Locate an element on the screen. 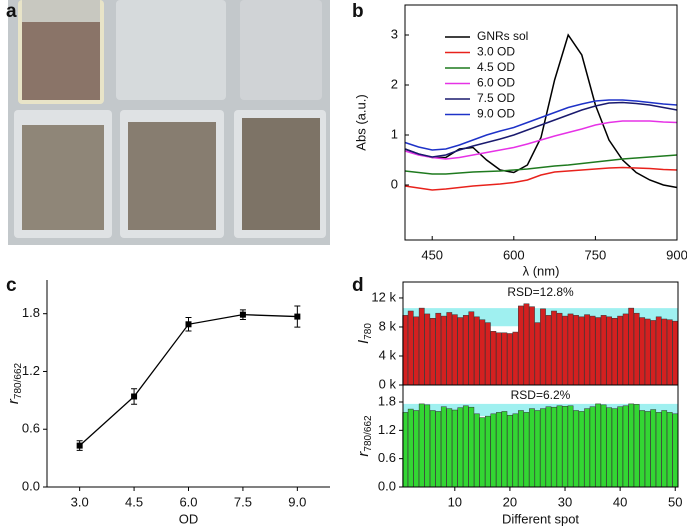 This screenshot has height=532, width=687. x-tick-label: 3.0 is located at coordinates (80, 501).